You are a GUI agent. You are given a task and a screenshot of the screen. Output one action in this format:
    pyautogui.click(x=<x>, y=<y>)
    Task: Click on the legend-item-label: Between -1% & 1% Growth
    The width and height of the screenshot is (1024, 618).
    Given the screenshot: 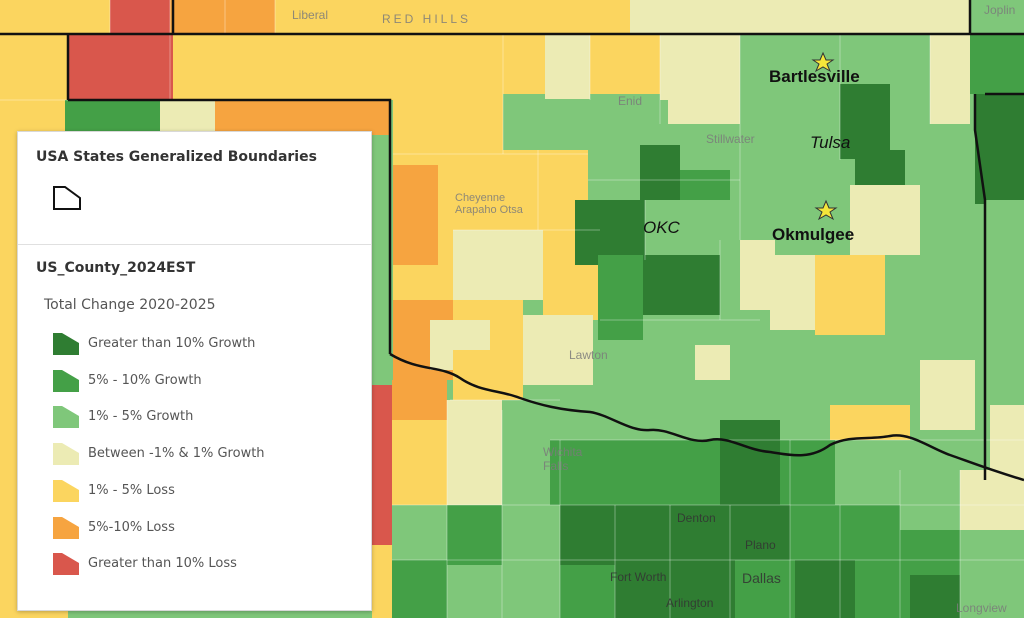 What is the action you would take?
    pyautogui.click(x=176, y=454)
    